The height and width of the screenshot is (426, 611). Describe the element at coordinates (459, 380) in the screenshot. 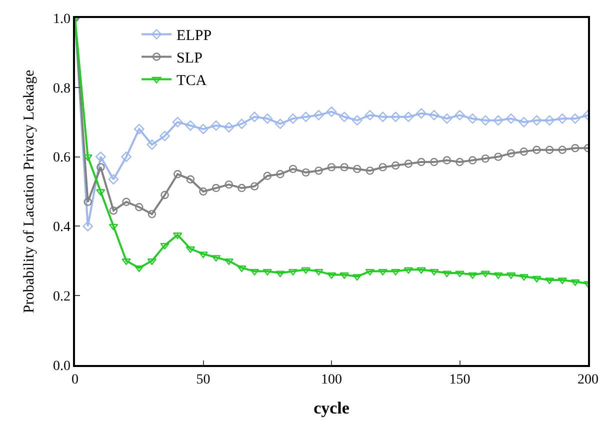

I see `x-tick-label: 150` at that location.